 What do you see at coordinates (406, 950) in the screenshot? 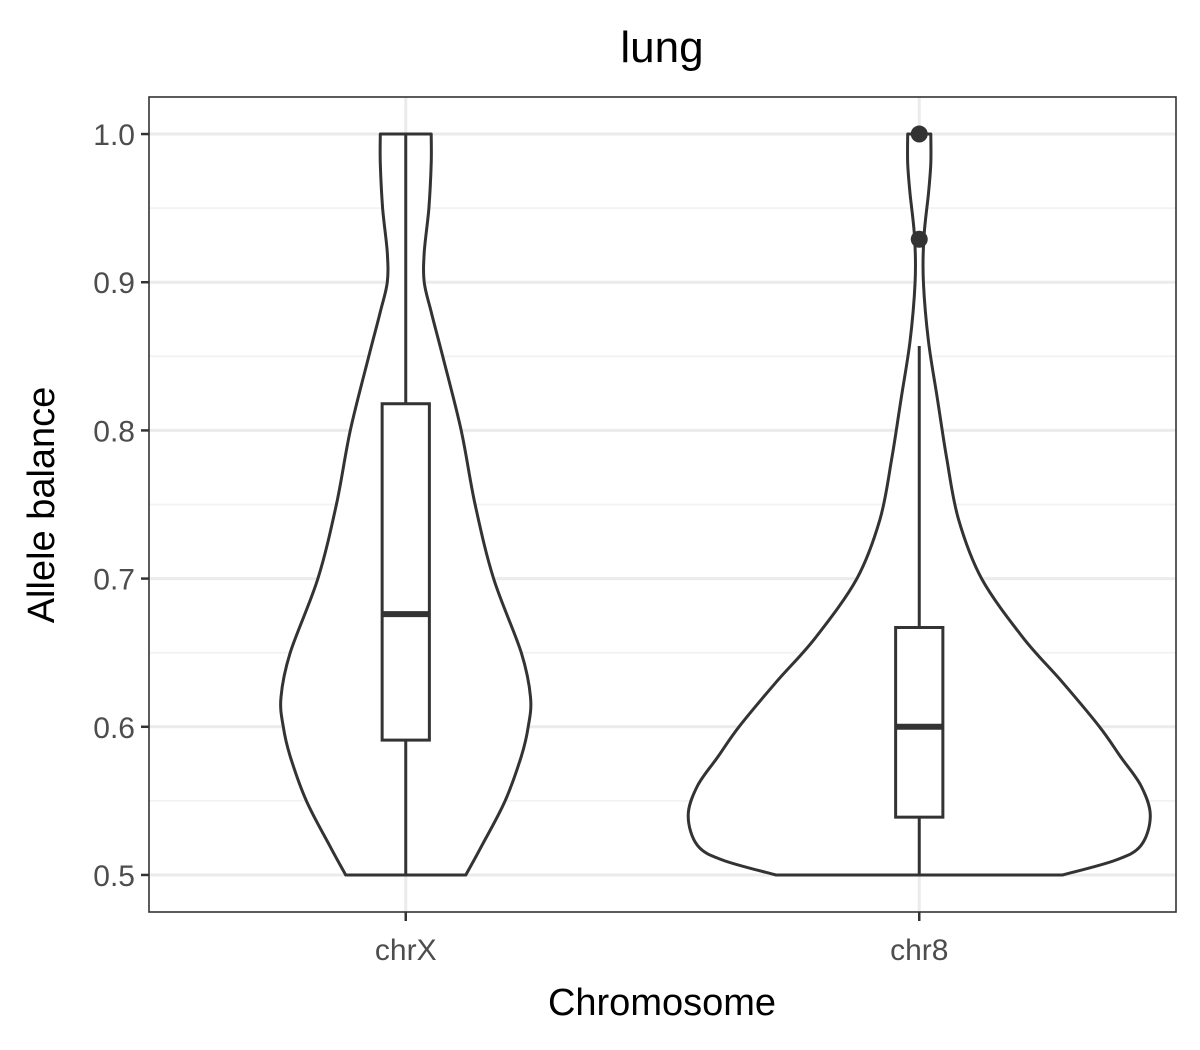
I see `x-tick-label: chrX` at bounding box center [406, 950].